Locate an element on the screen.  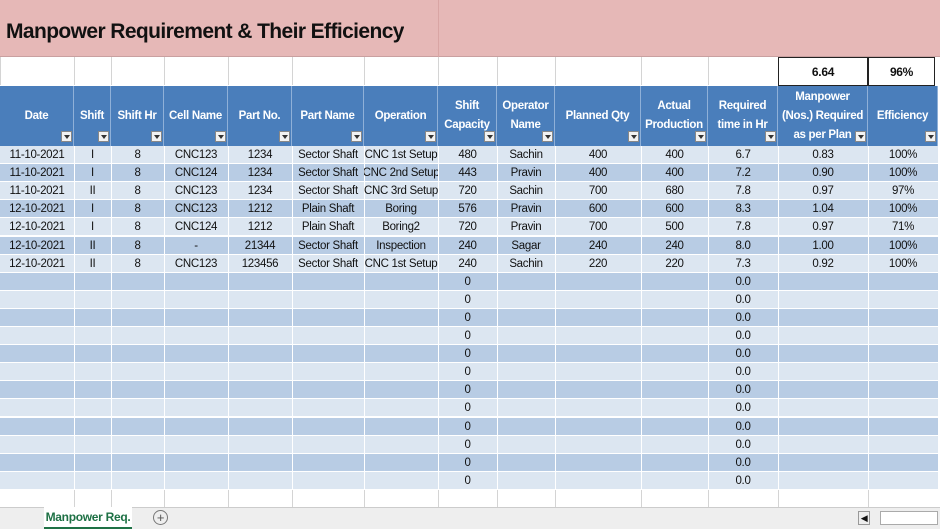
cell: 0.83 is located at coordinates (823, 155).